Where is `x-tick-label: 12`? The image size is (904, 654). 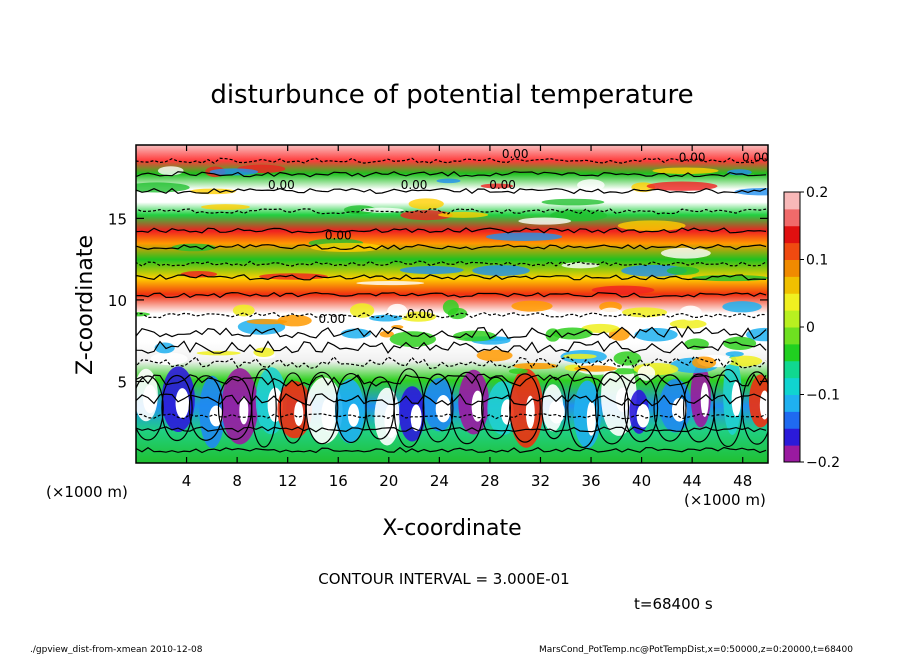
x-tick-label: 12 is located at coordinates (287, 481).